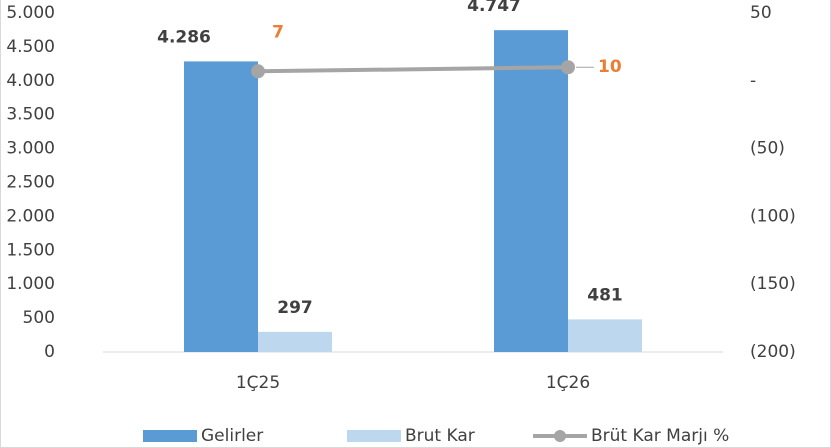  What do you see at coordinates (761, 13) in the screenshot?
I see `y2-tick-label: 50` at bounding box center [761, 13].